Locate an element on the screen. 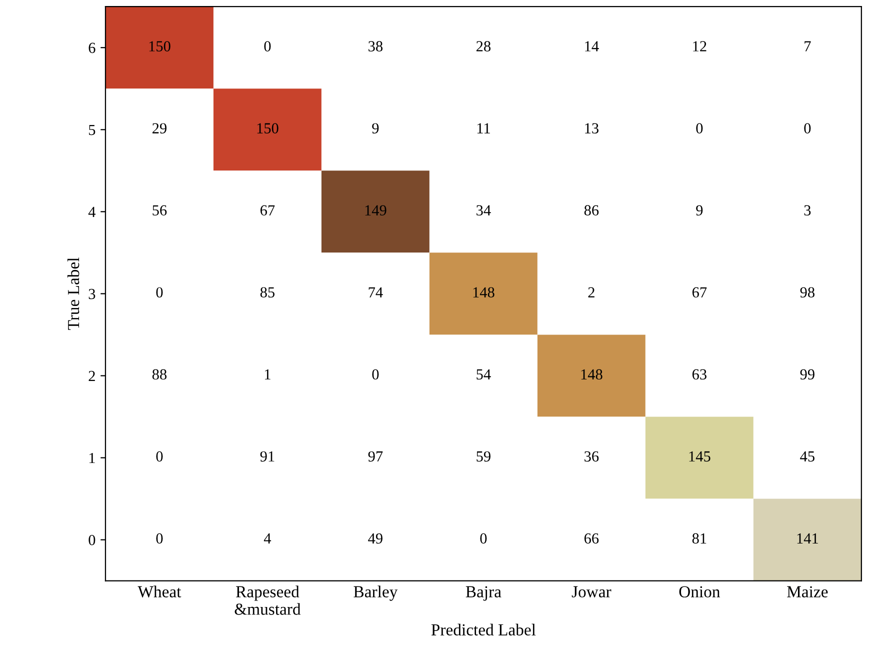 Image resolution: width=879 pixels, height=660 pixels. data-label: 85 is located at coordinates (267, 292).